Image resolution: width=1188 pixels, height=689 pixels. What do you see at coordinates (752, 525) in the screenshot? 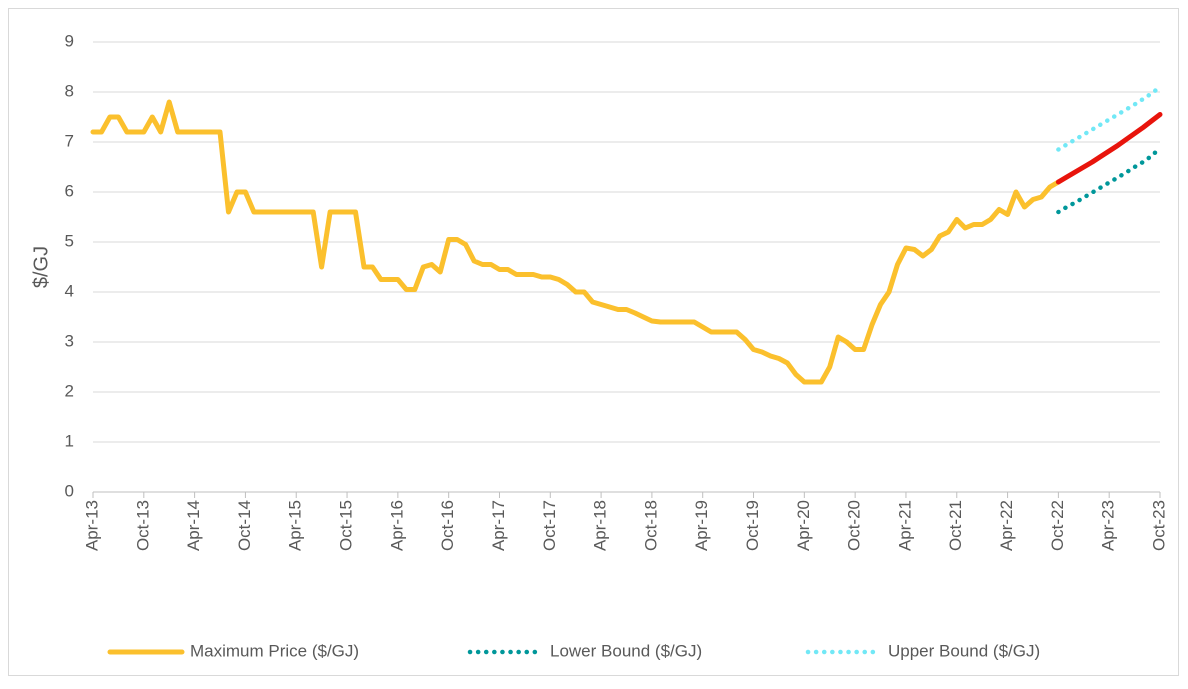
I see `x-tick-label: Oct-19` at bounding box center [752, 525].